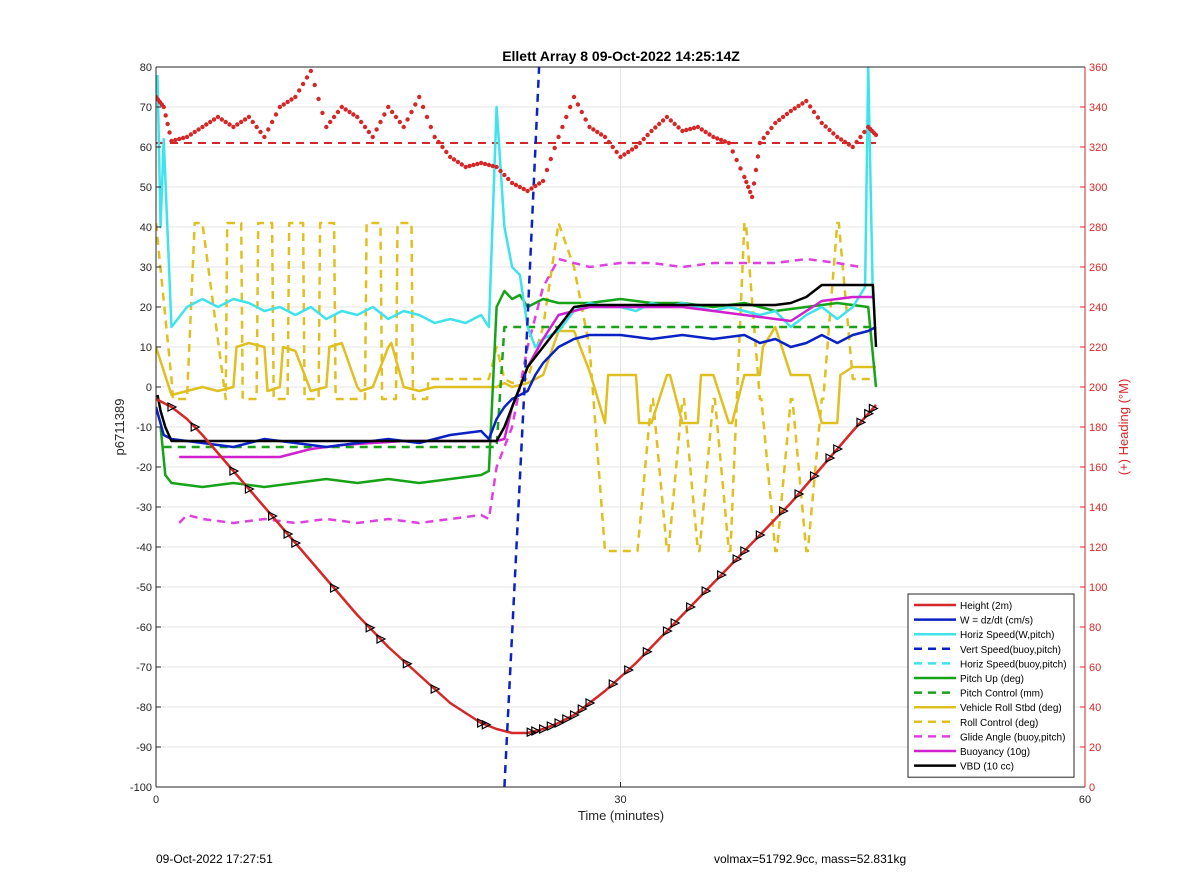 The height and width of the screenshot is (885, 1200). I want to click on y-tick-label: -60, so click(144, 628).